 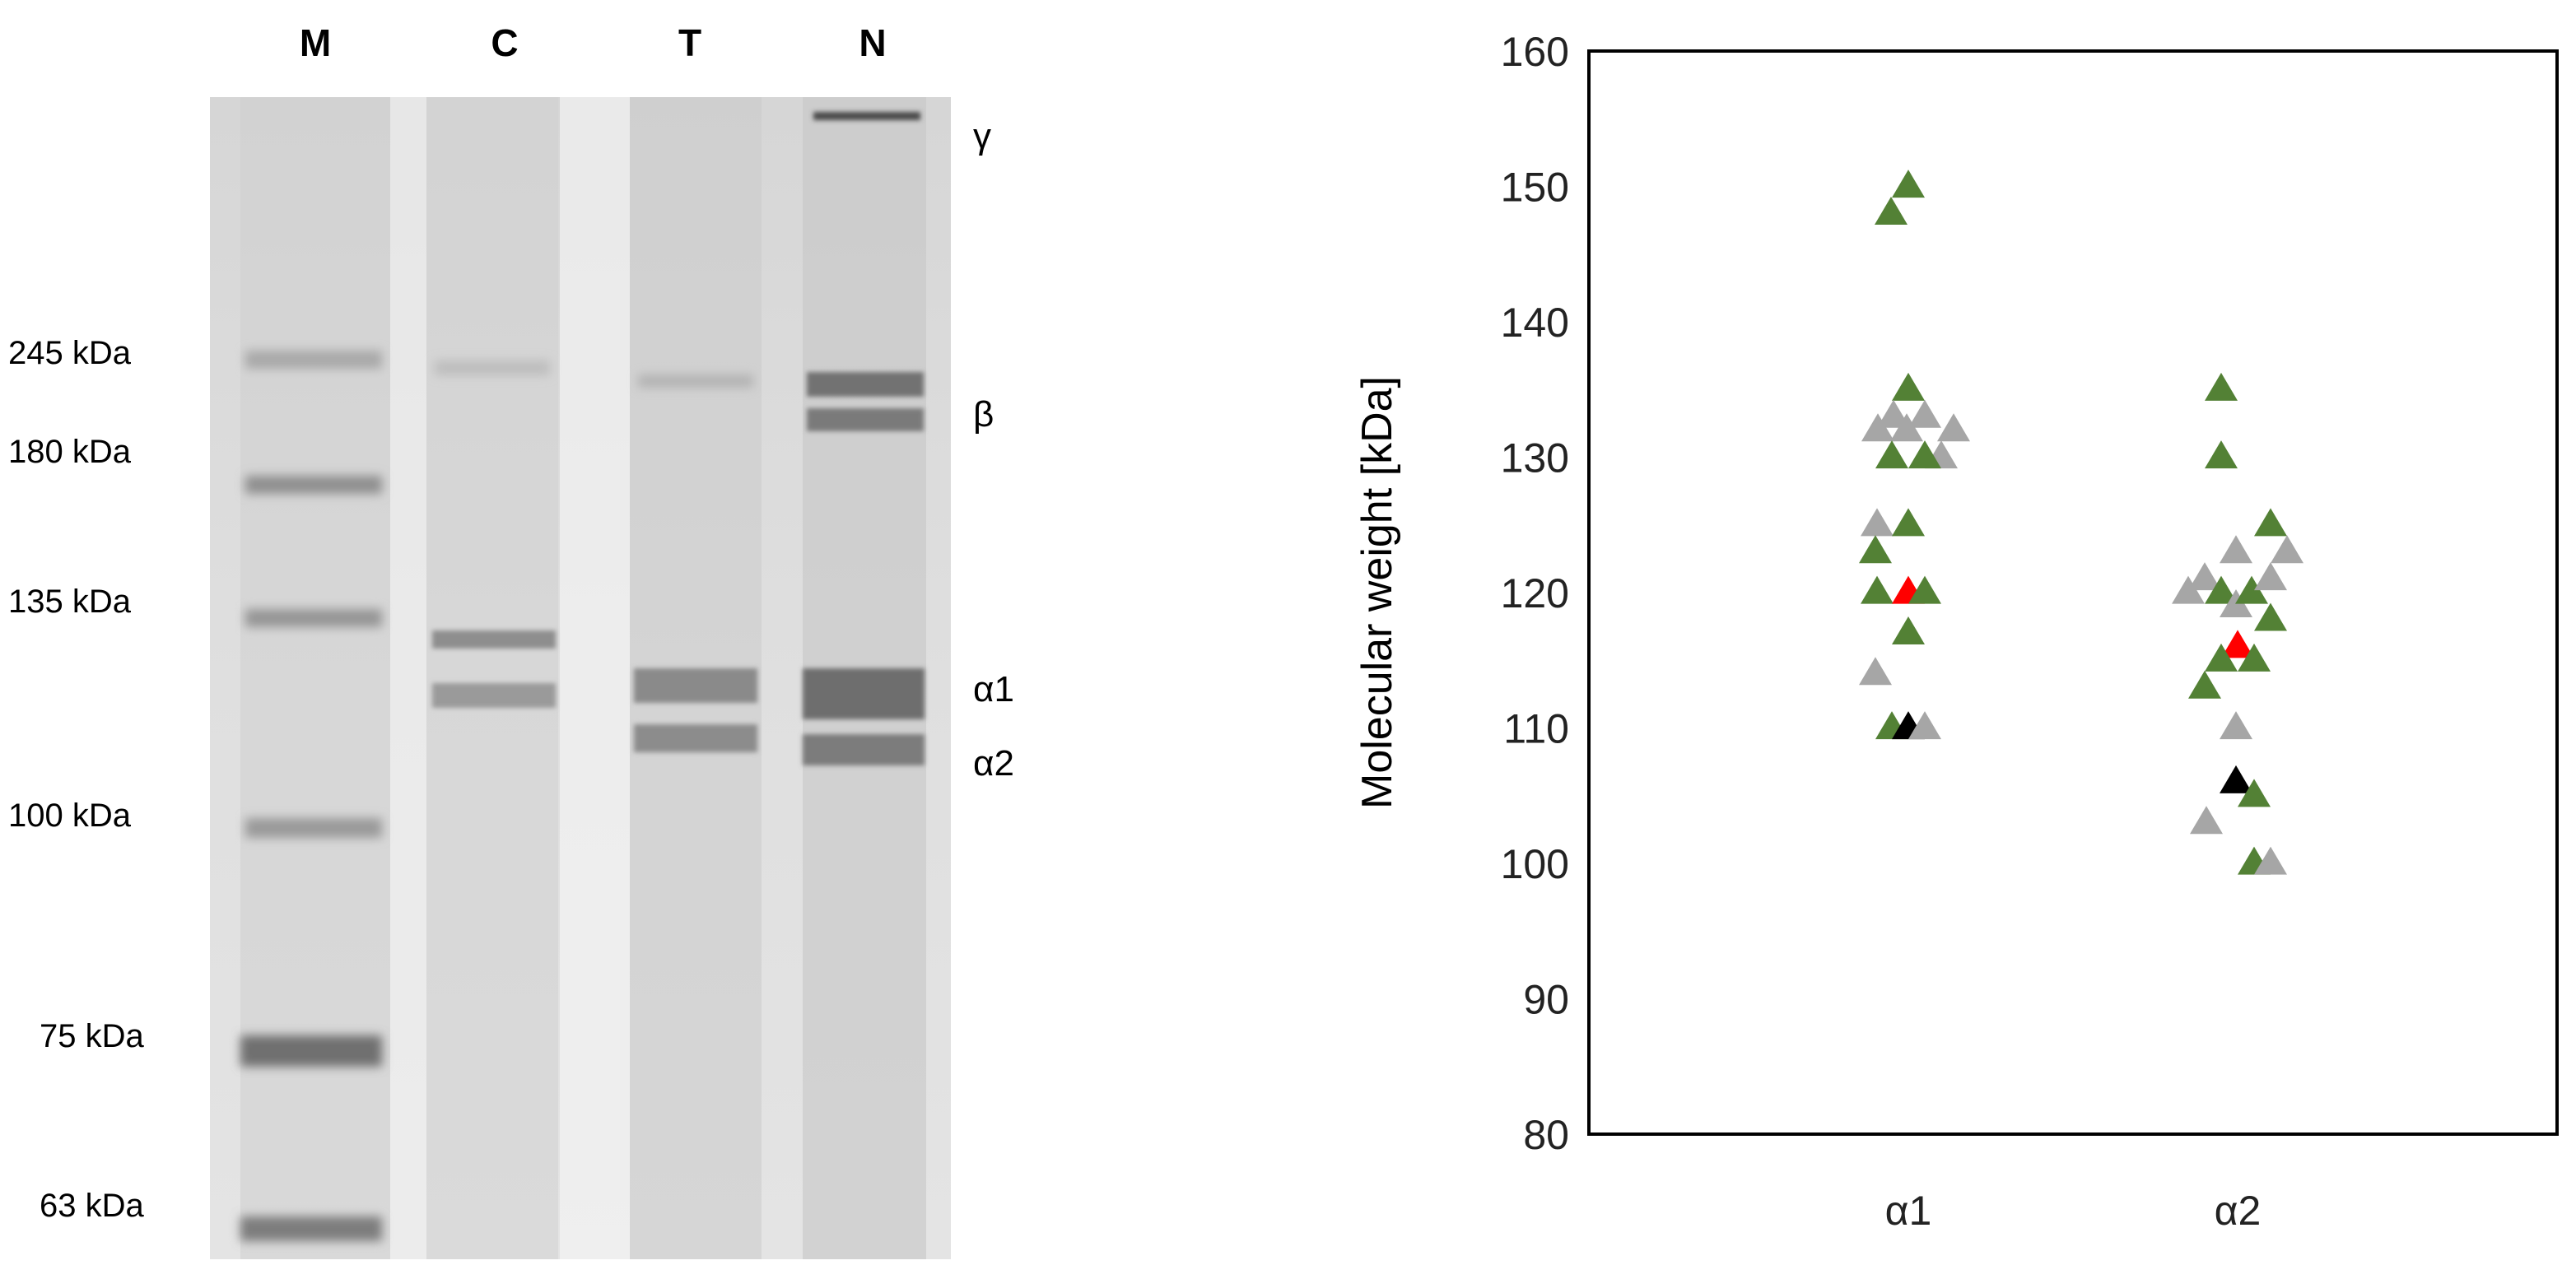 I want to click on band-n-beta-lower, so click(x=865, y=419).